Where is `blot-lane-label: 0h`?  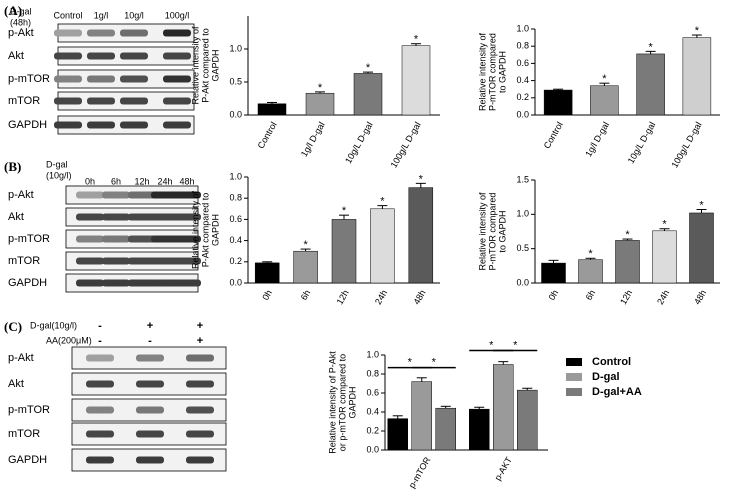
blot-lane-label: 0h is located at coordinates (90, 181).